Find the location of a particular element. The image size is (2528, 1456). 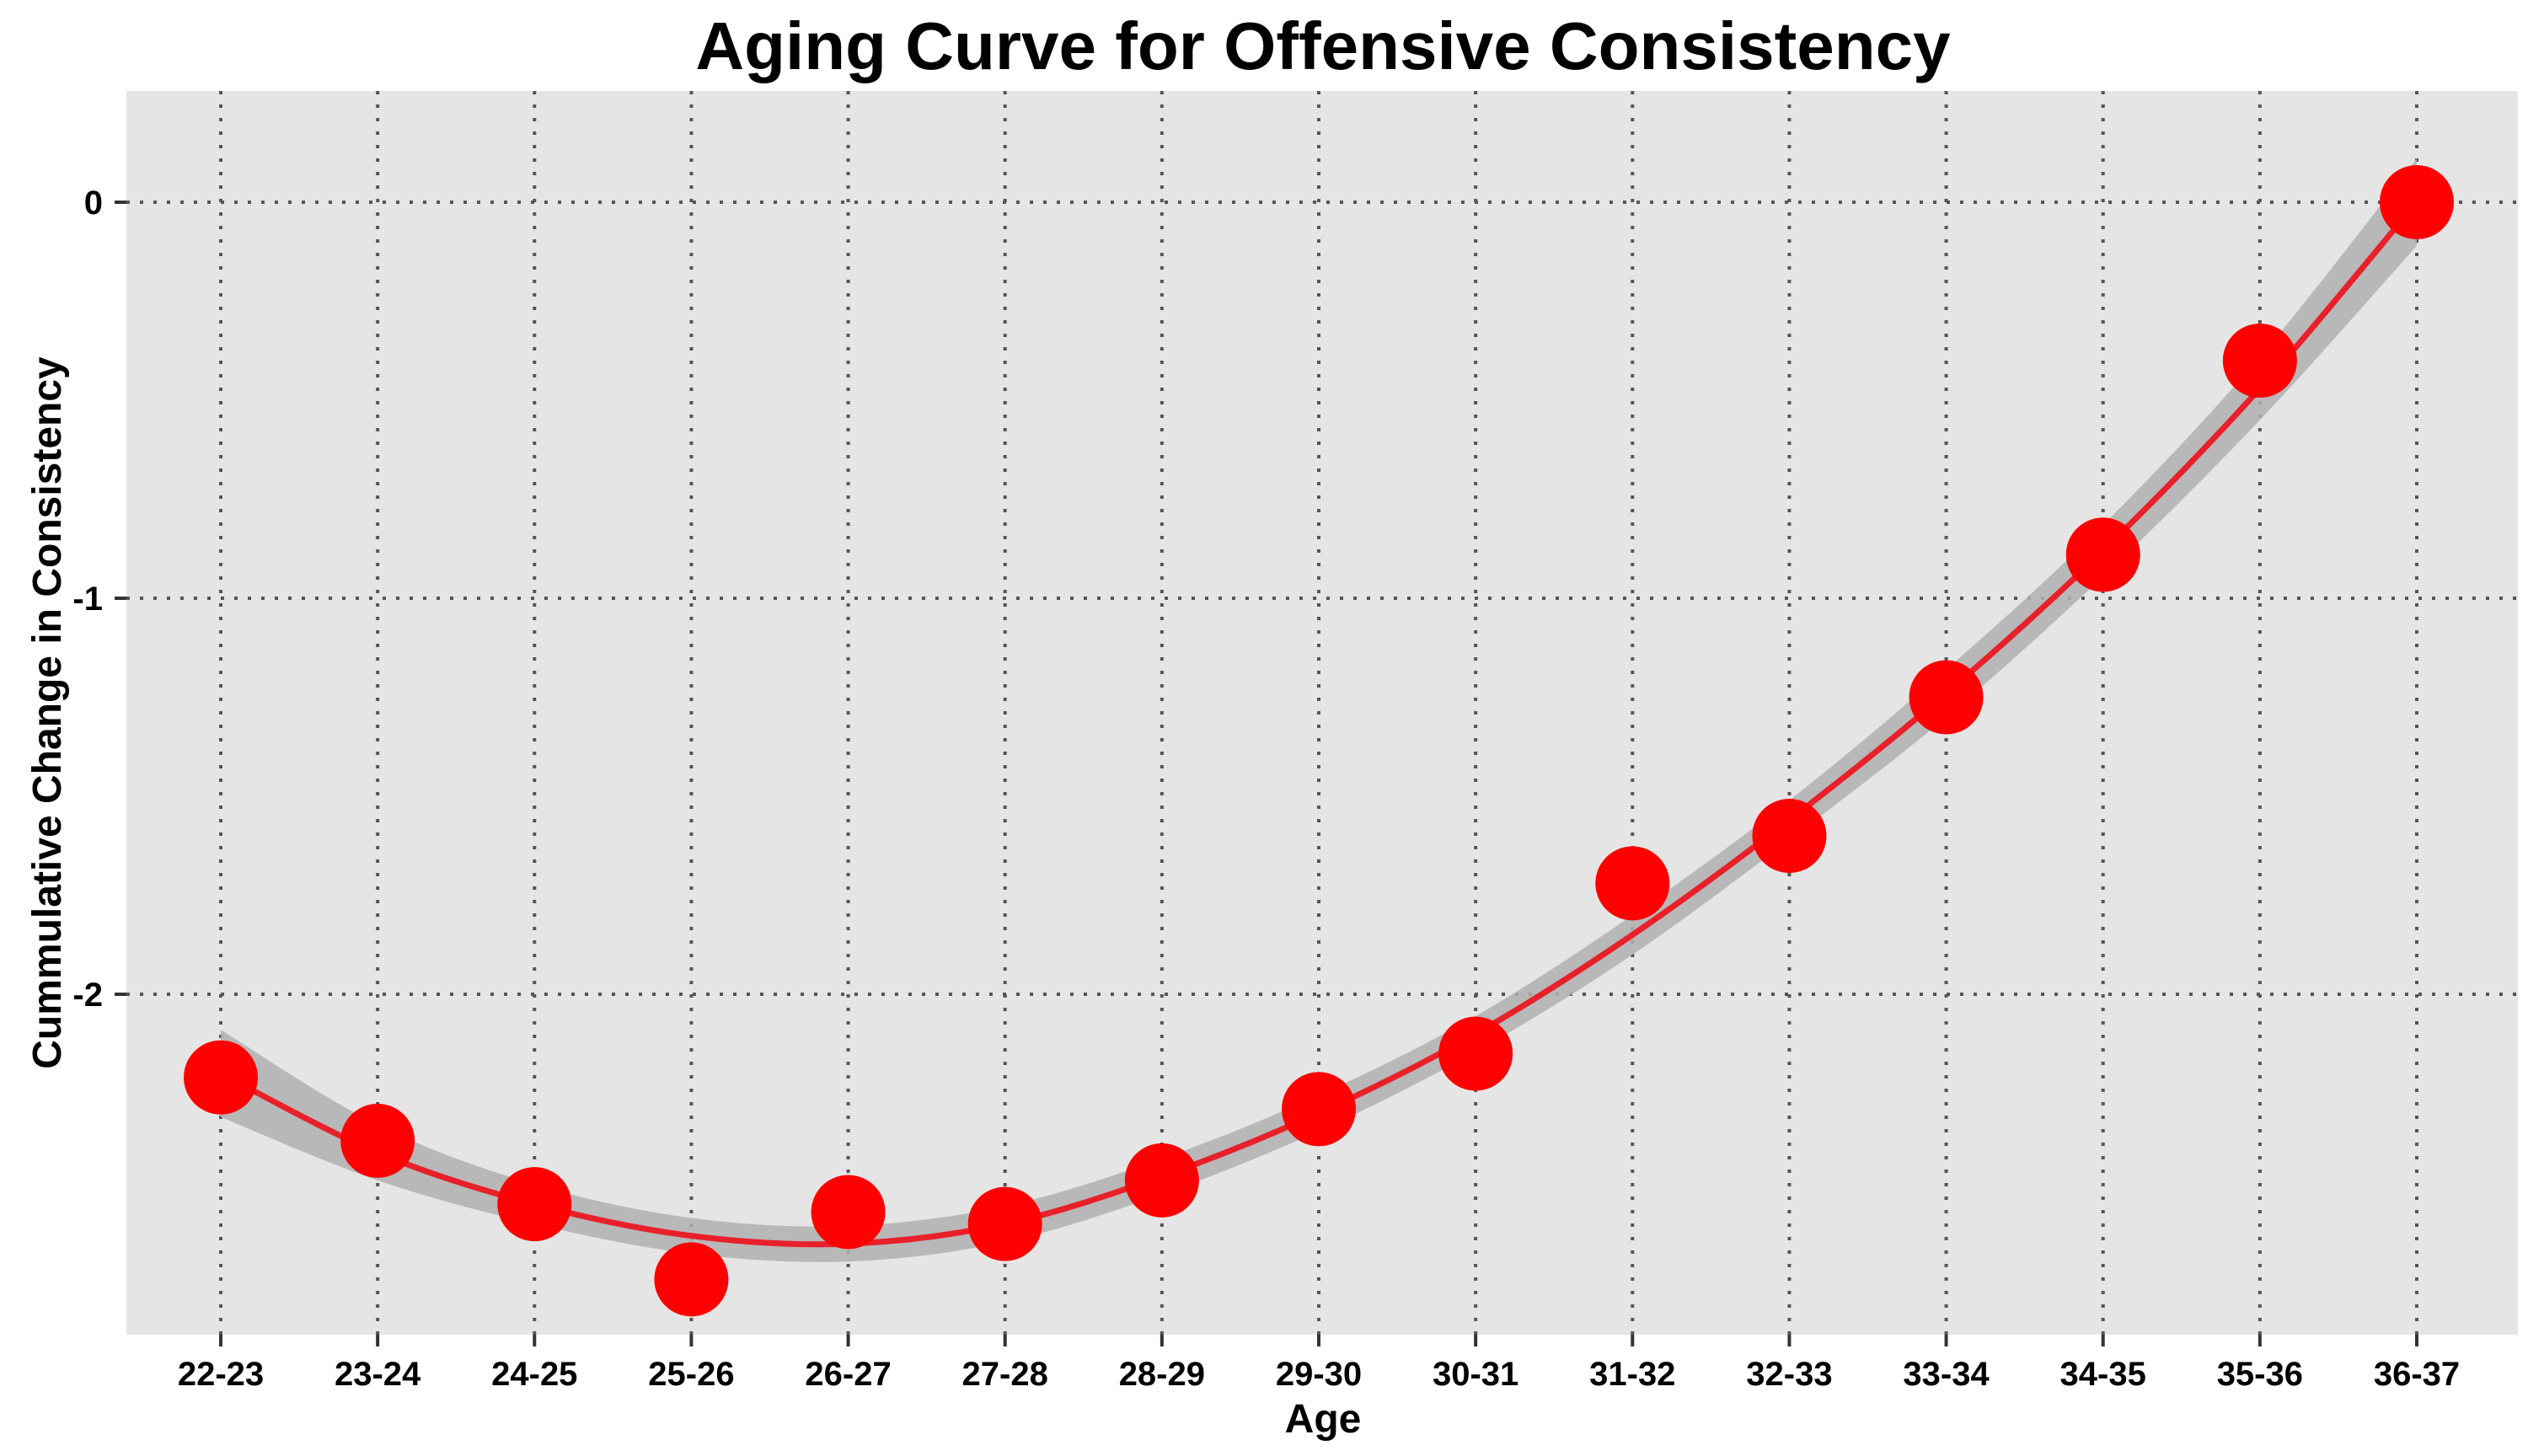

x-tick-label: 25-26 is located at coordinates (691, 1374).